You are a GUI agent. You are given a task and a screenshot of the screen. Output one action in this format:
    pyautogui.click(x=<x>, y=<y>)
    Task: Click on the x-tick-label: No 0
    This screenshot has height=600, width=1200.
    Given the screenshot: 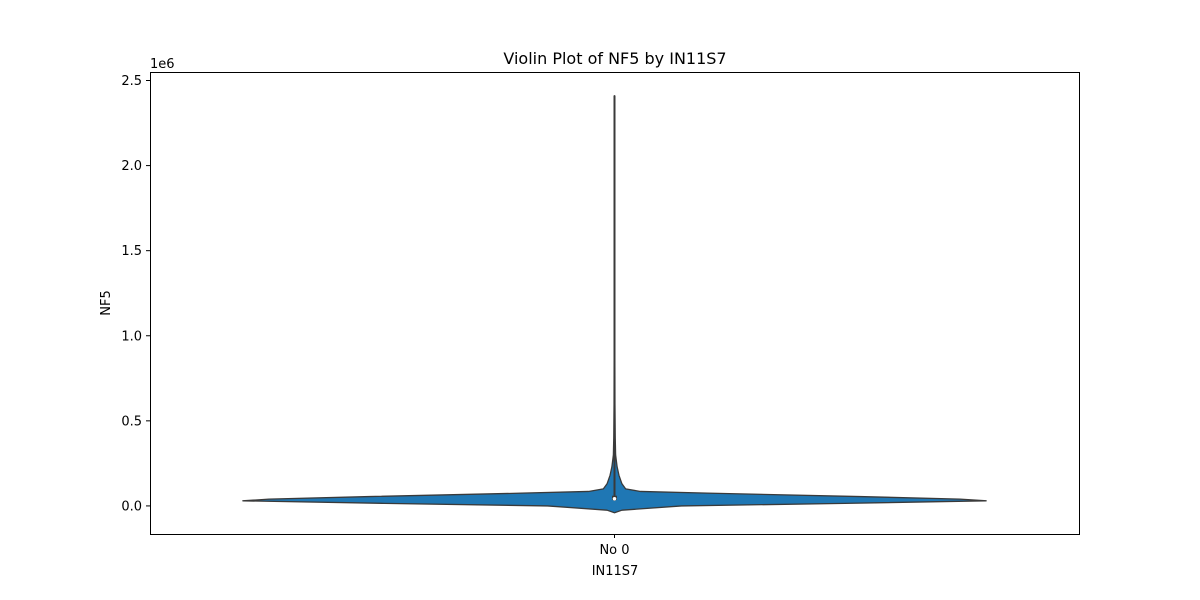 What is the action you would take?
    pyautogui.click(x=614, y=550)
    